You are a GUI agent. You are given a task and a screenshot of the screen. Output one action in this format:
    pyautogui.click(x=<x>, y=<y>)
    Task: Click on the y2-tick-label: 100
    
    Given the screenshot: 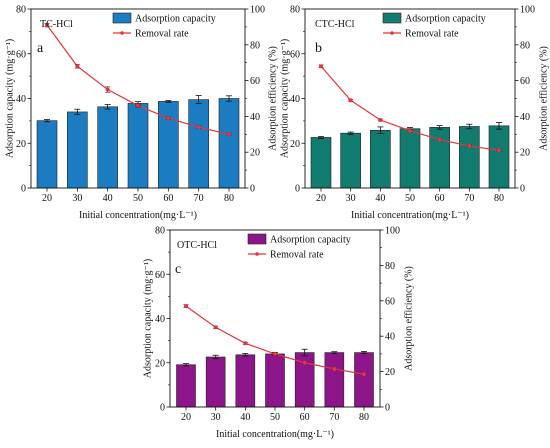 What is the action you would take?
    pyautogui.click(x=392, y=231)
    